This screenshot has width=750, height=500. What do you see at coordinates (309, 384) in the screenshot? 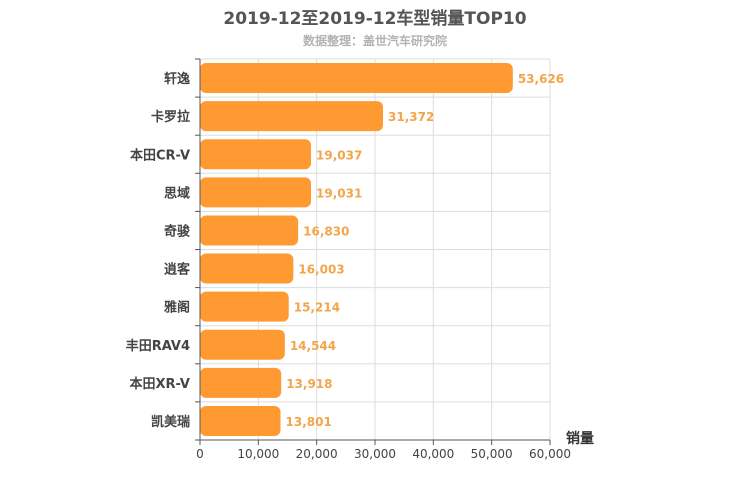
I see `value-label: 13,918` at bounding box center [309, 384].